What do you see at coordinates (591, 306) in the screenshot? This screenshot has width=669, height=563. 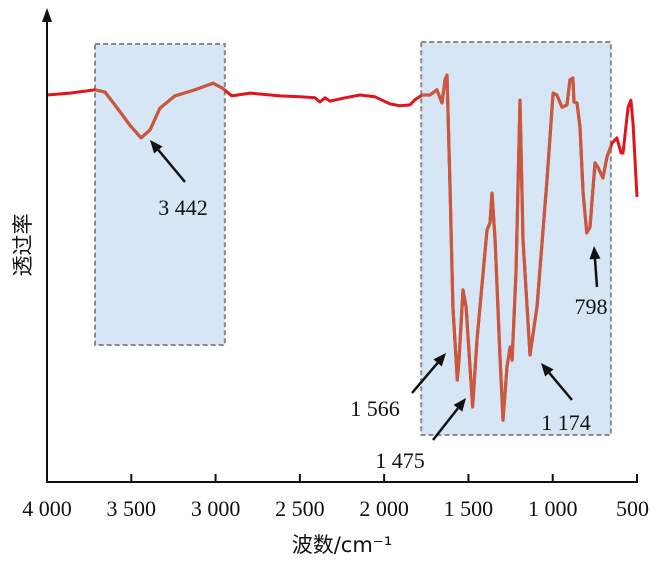 I see `peak-label: 798` at bounding box center [591, 306].